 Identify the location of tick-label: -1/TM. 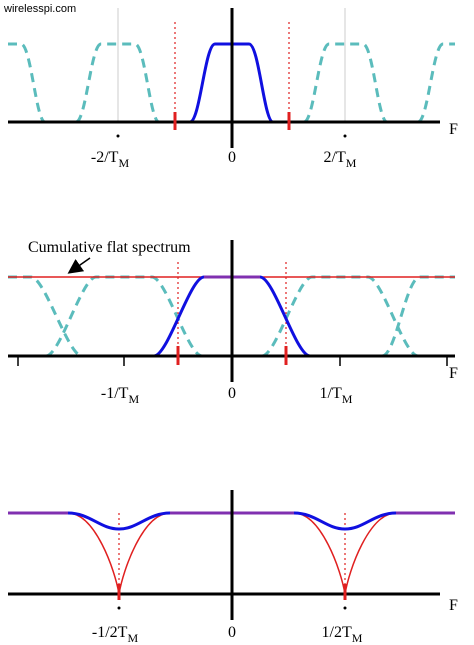
(120, 395).